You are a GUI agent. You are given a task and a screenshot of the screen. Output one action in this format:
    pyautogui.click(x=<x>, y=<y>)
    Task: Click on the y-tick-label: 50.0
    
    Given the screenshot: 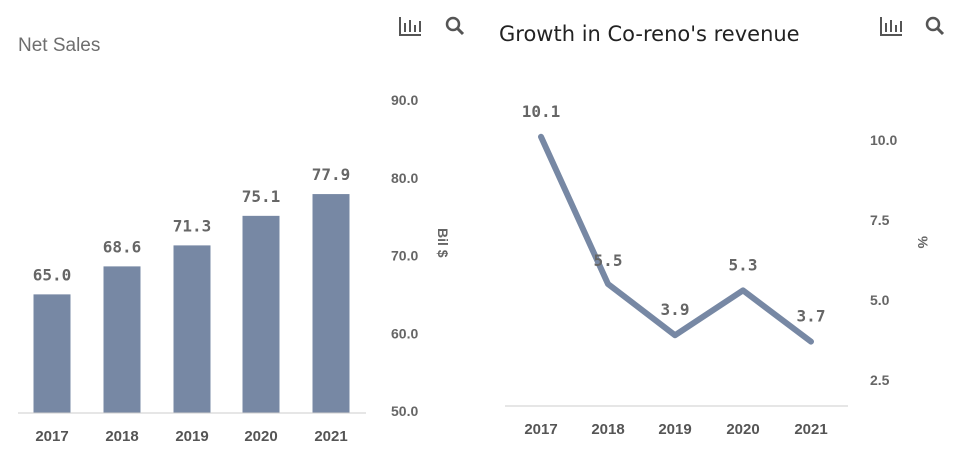 What is the action you would take?
    pyautogui.click(x=404, y=411)
    